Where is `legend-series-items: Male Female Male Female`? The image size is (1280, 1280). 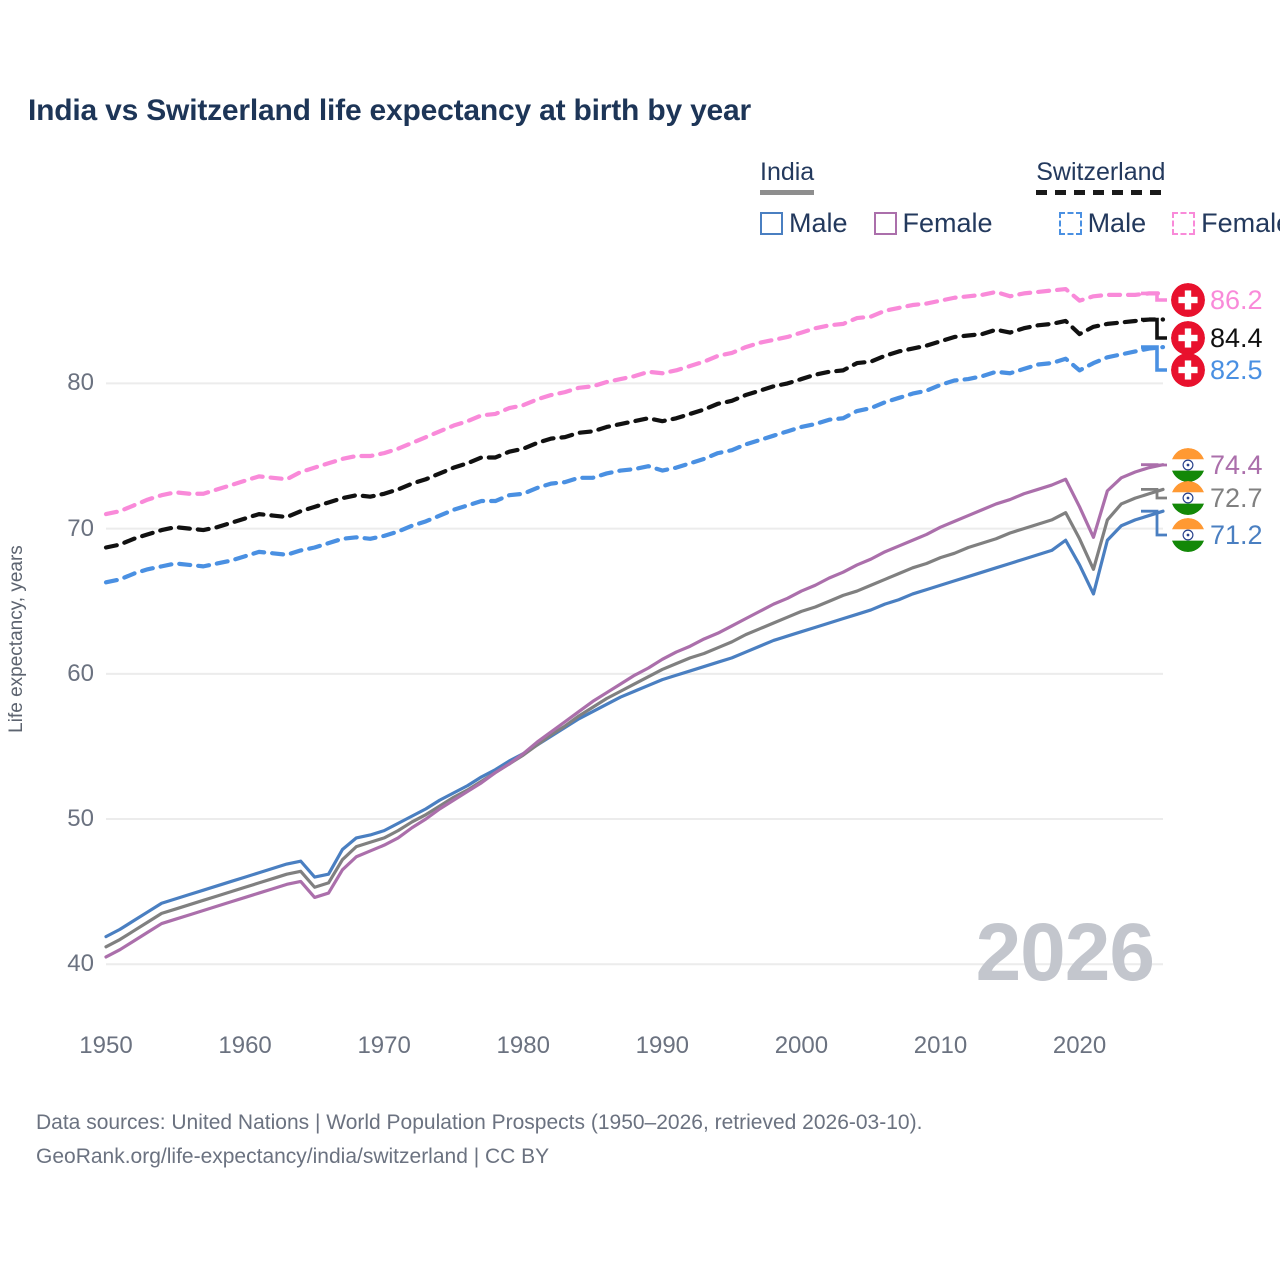
legend-series-items: Male Female Male Female is located at coordinates (1020, 223).